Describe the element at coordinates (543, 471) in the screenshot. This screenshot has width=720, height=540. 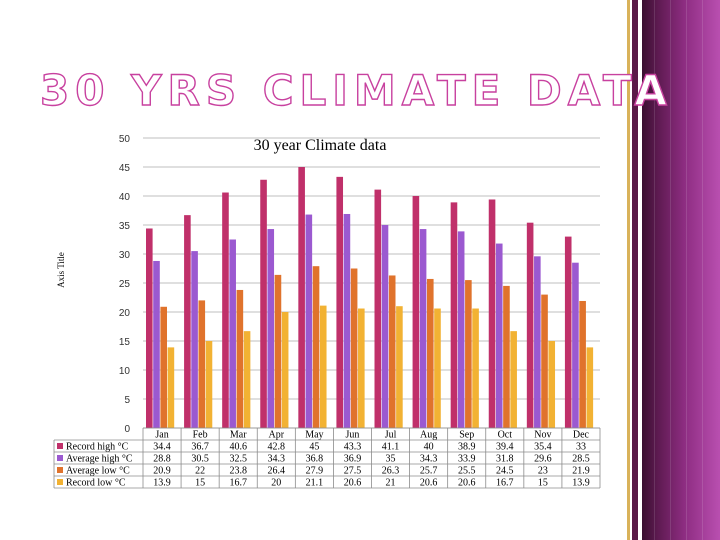
I see `data-cell: 23` at that location.